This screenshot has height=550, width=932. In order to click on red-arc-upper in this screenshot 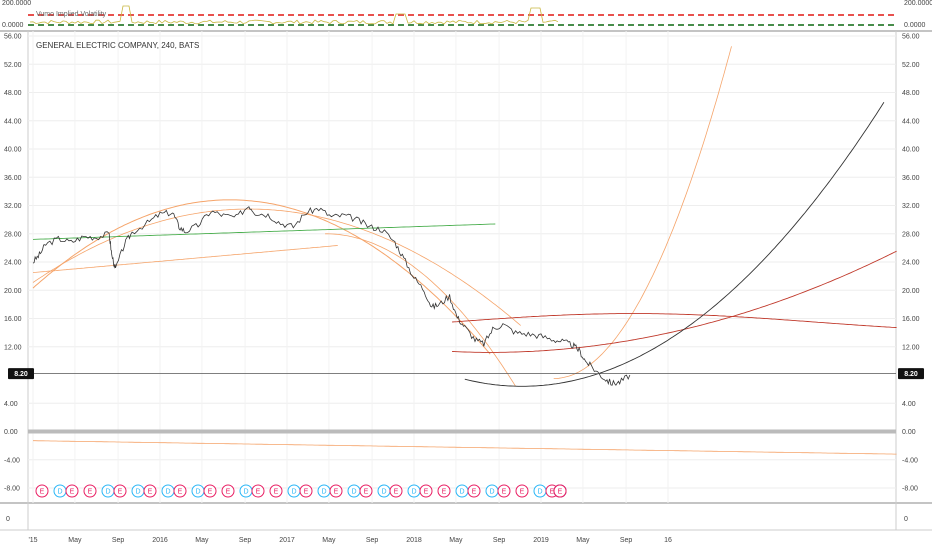, I will do `click(674, 320)`.